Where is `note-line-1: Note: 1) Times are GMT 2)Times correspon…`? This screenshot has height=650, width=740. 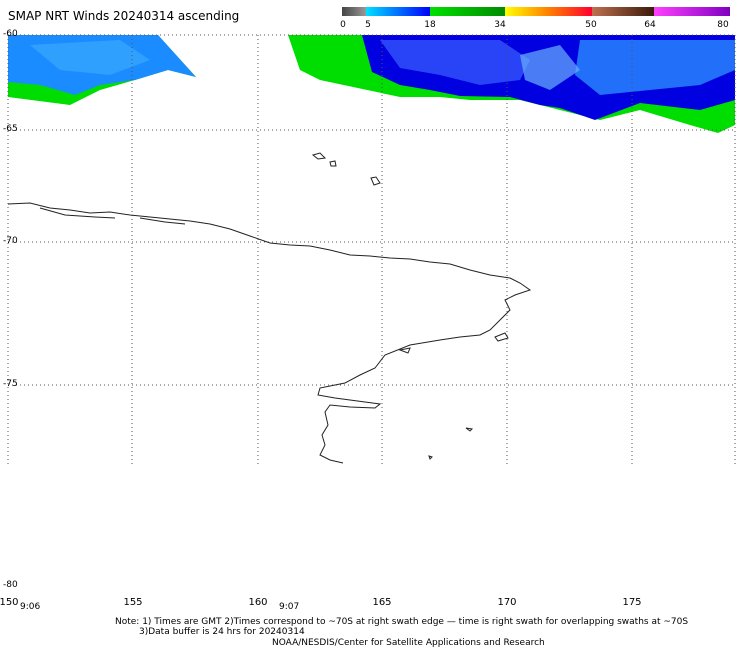 note-line-1: Note: 1) Times are GMT 2)Times correspon… is located at coordinates (402, 622).